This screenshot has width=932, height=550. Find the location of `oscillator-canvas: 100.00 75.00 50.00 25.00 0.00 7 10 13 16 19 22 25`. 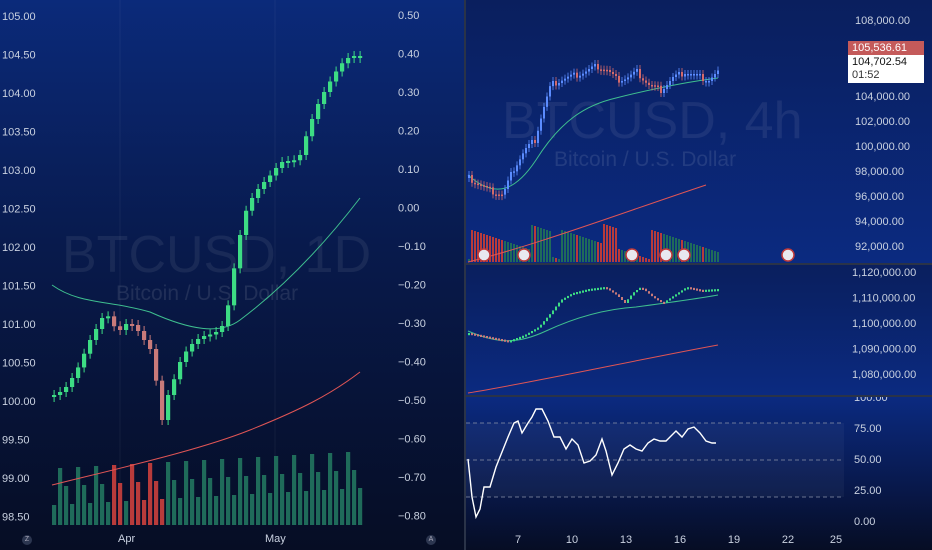

oscillator-canvas: 100.00 75.00 50.00 25.00 0.00 7 10 13 16 19 22 25 is located at coordinates (699, 473).